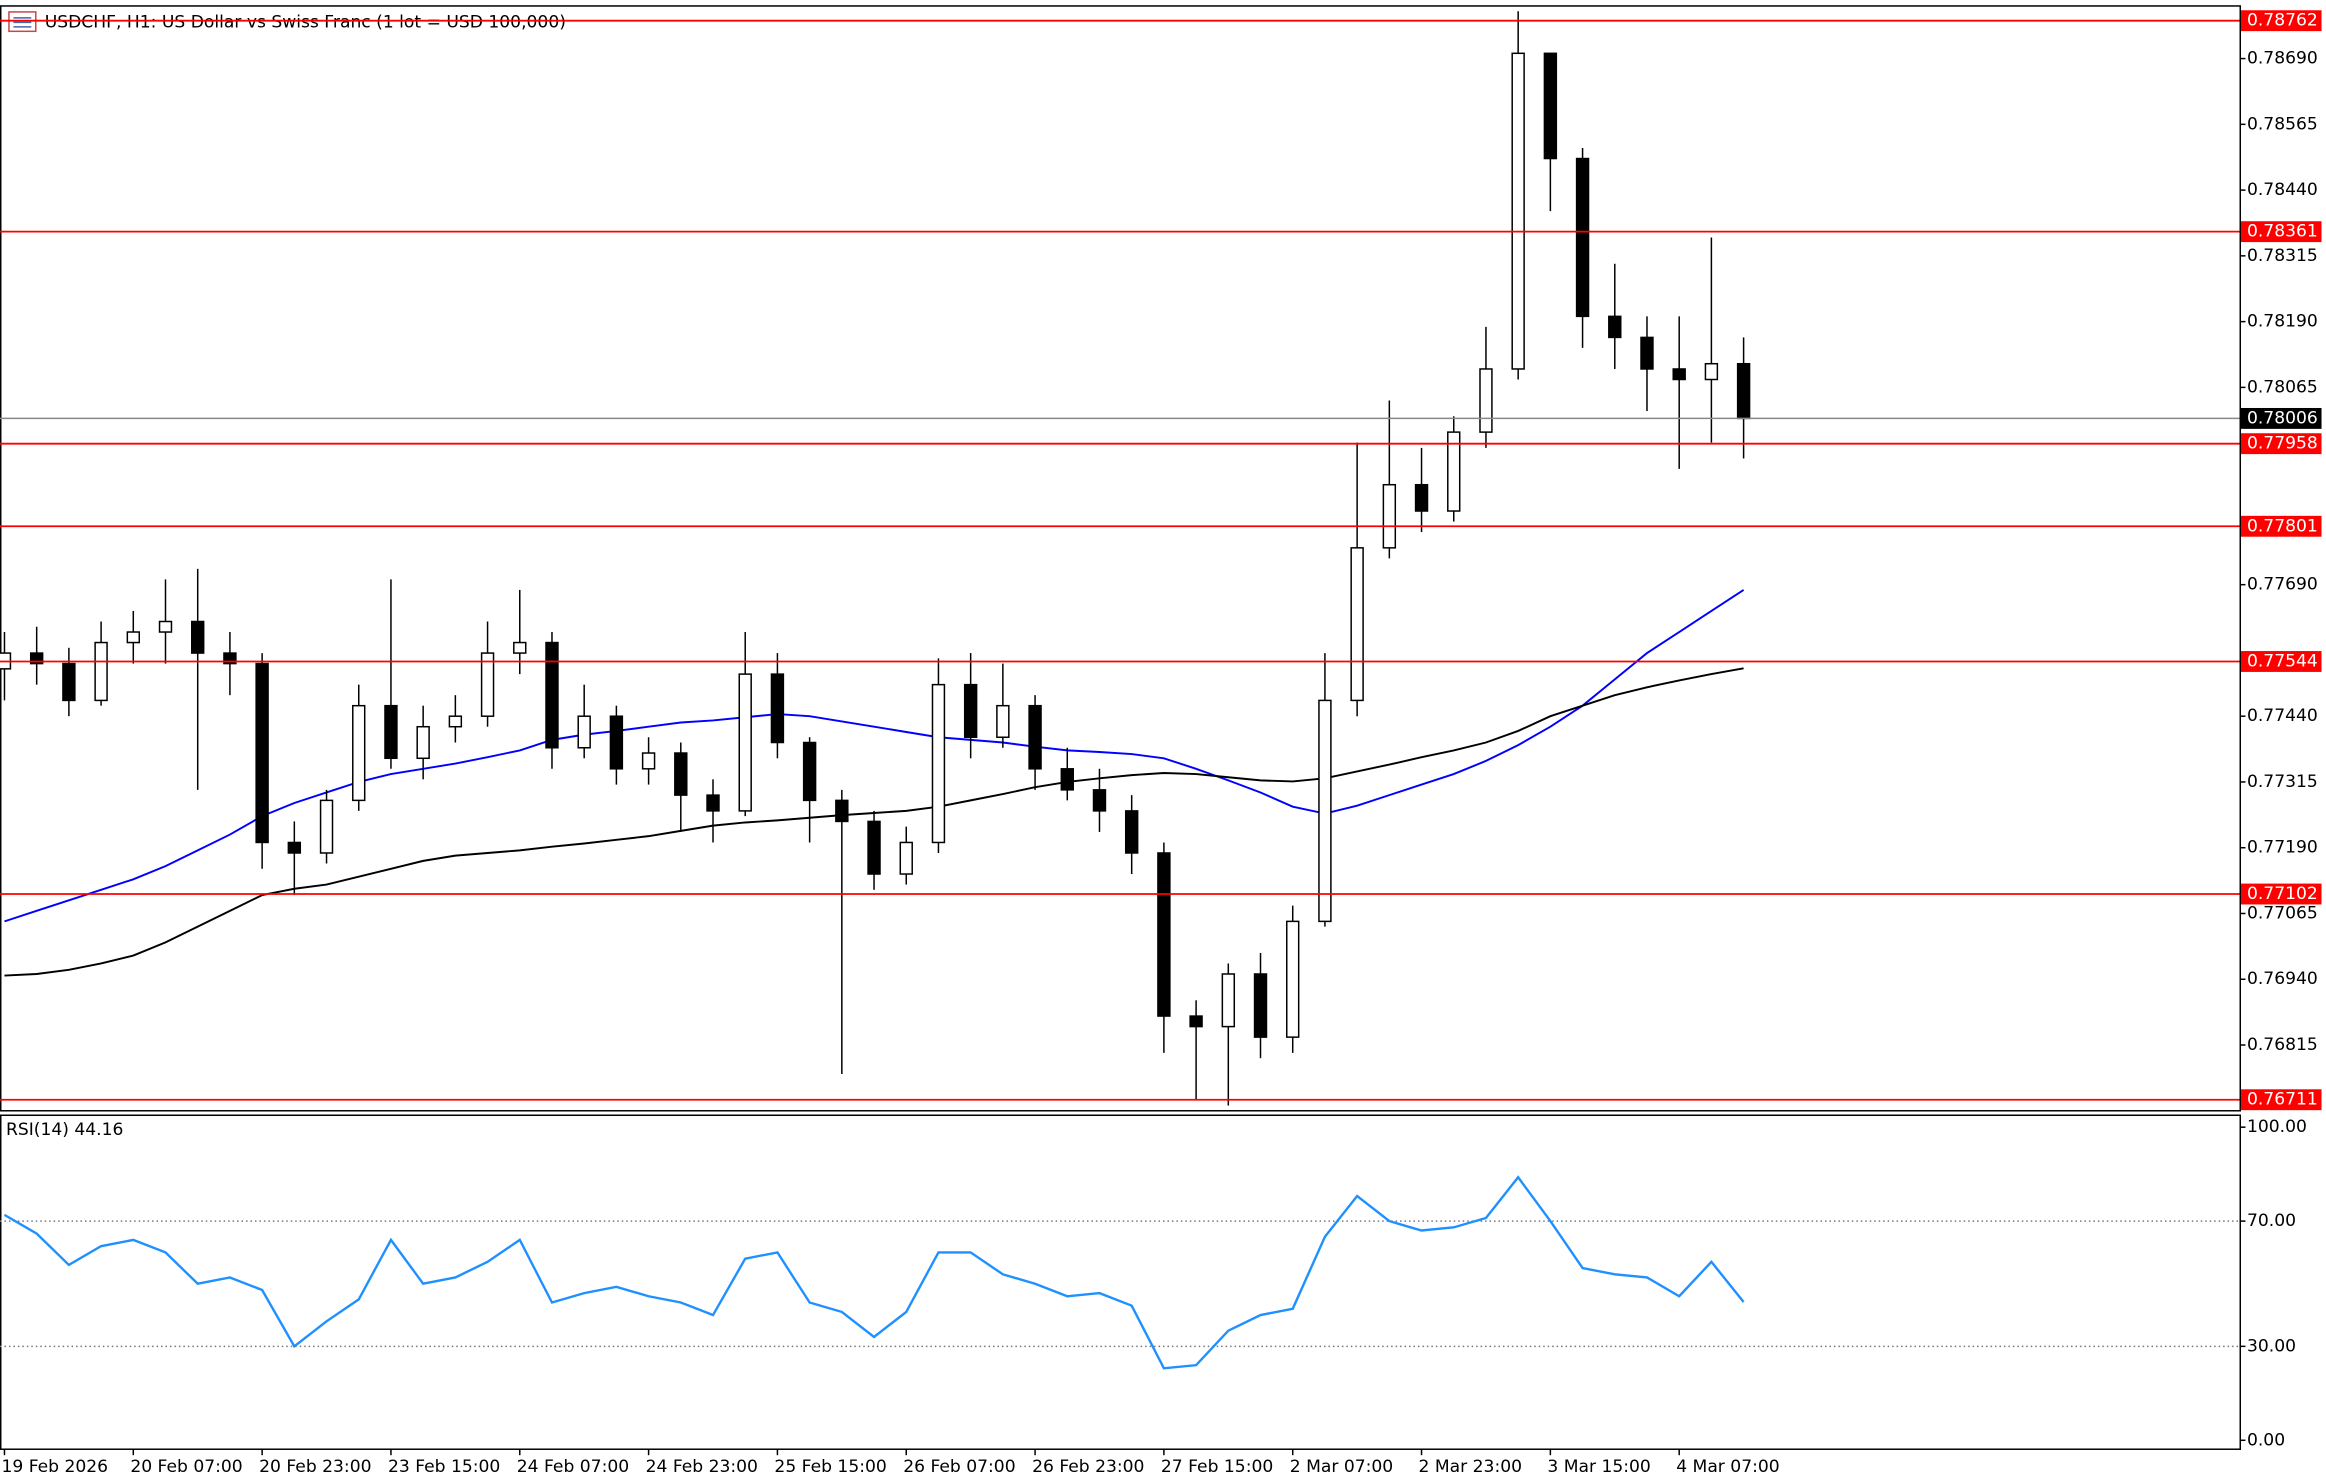  Describe the element at coordinates (315, 1467) in the screenshot. I see `x-tick-label: 20 Feb 23:00` at that location.